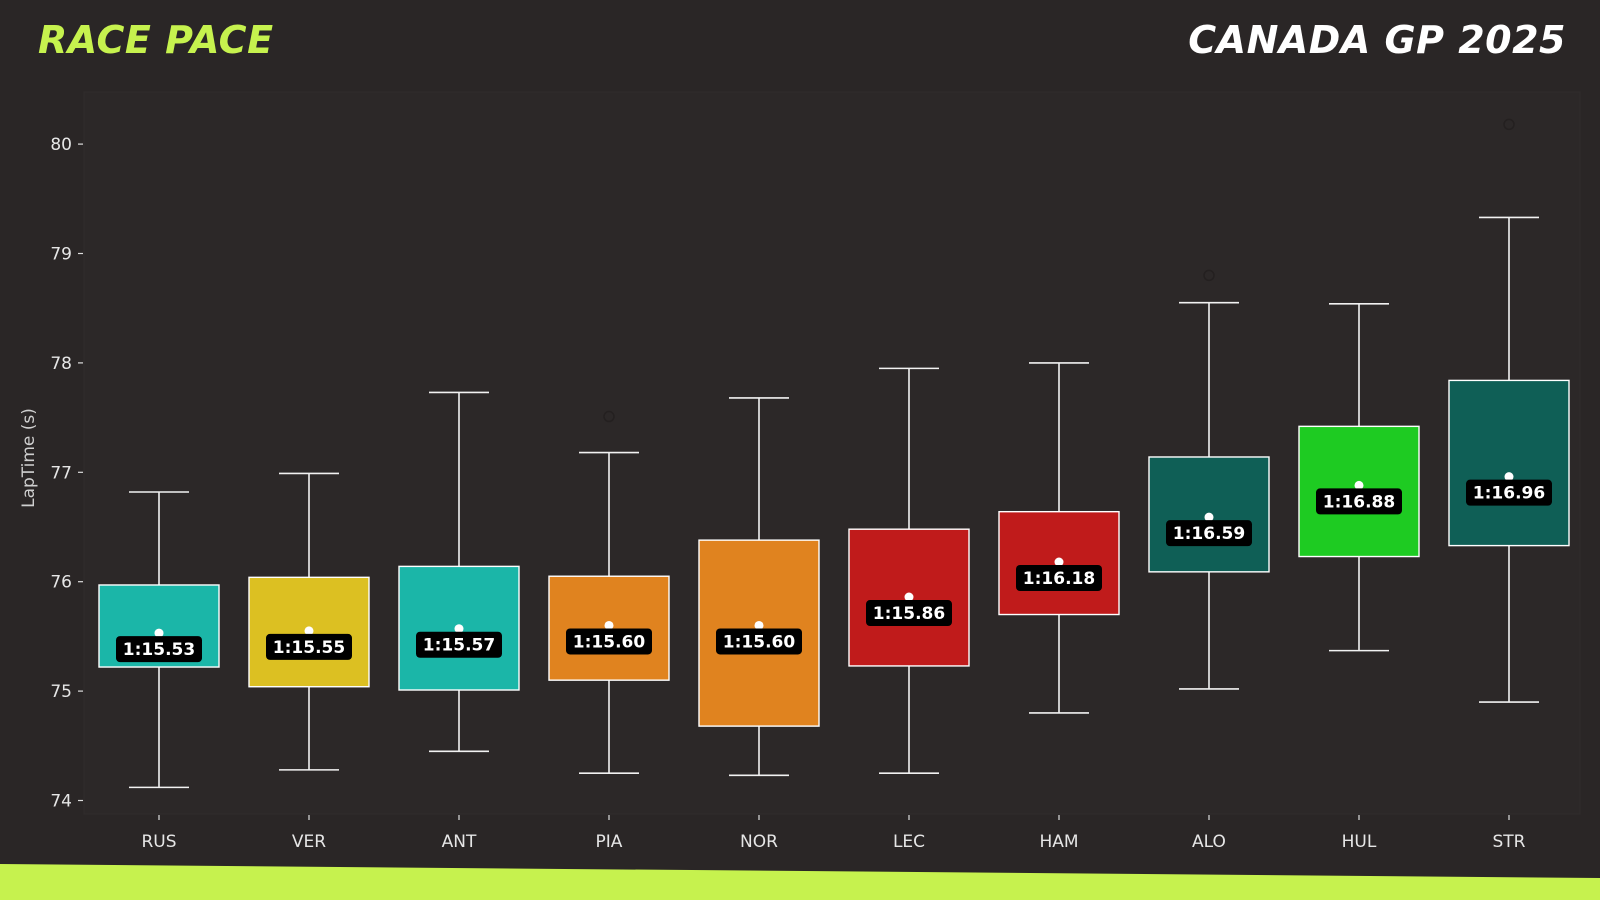 The image size is (1600, 900). What do you see at coordinates (61, 255) in the screenshot?
I see `y-tick-label: 79` at bounding box center [61, 255].